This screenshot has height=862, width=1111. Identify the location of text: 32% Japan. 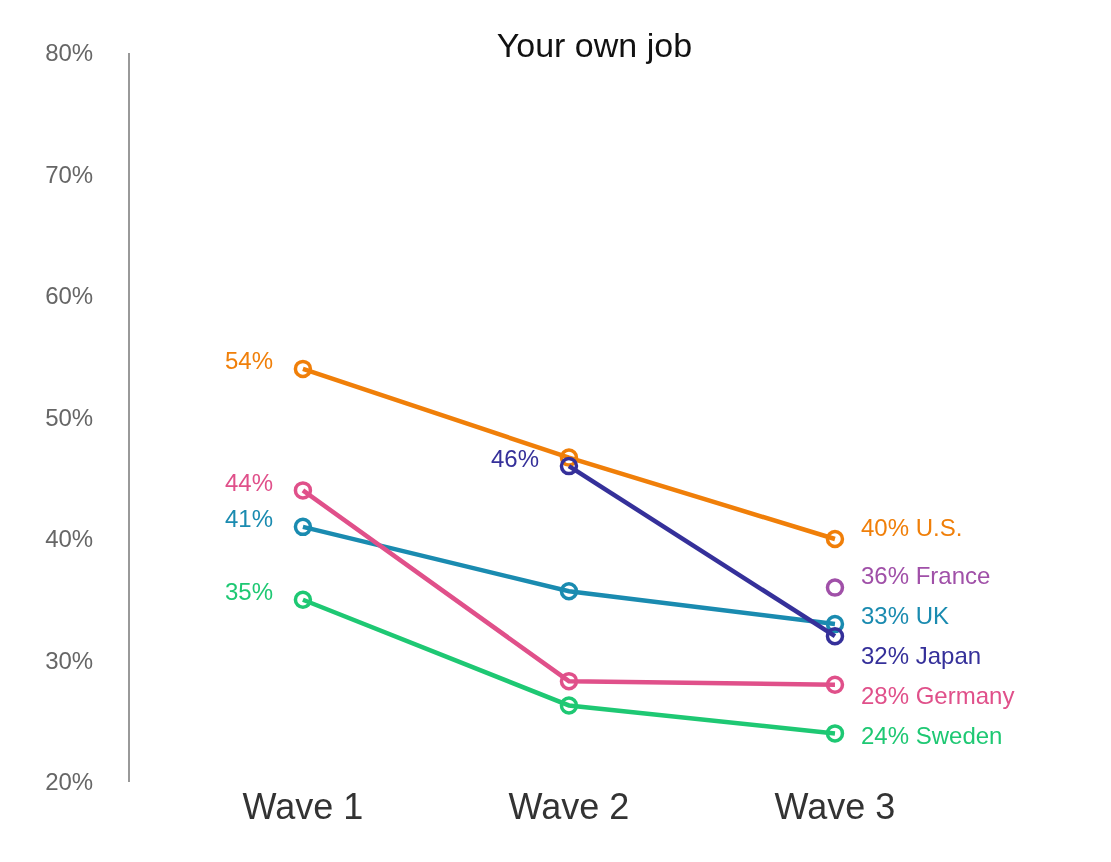
(921, 655).